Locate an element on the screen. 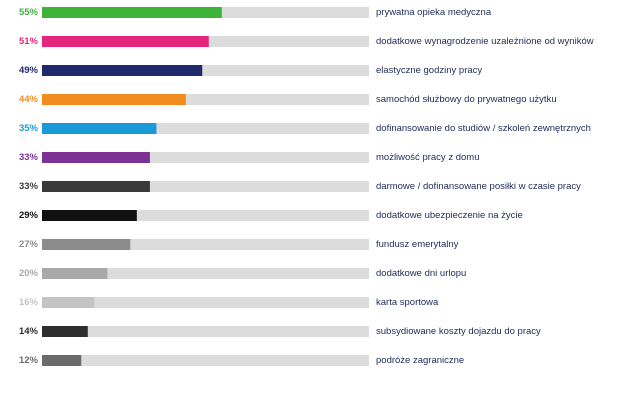  category-label: możliwość pracy z domu is located at coordinates (427, 157).